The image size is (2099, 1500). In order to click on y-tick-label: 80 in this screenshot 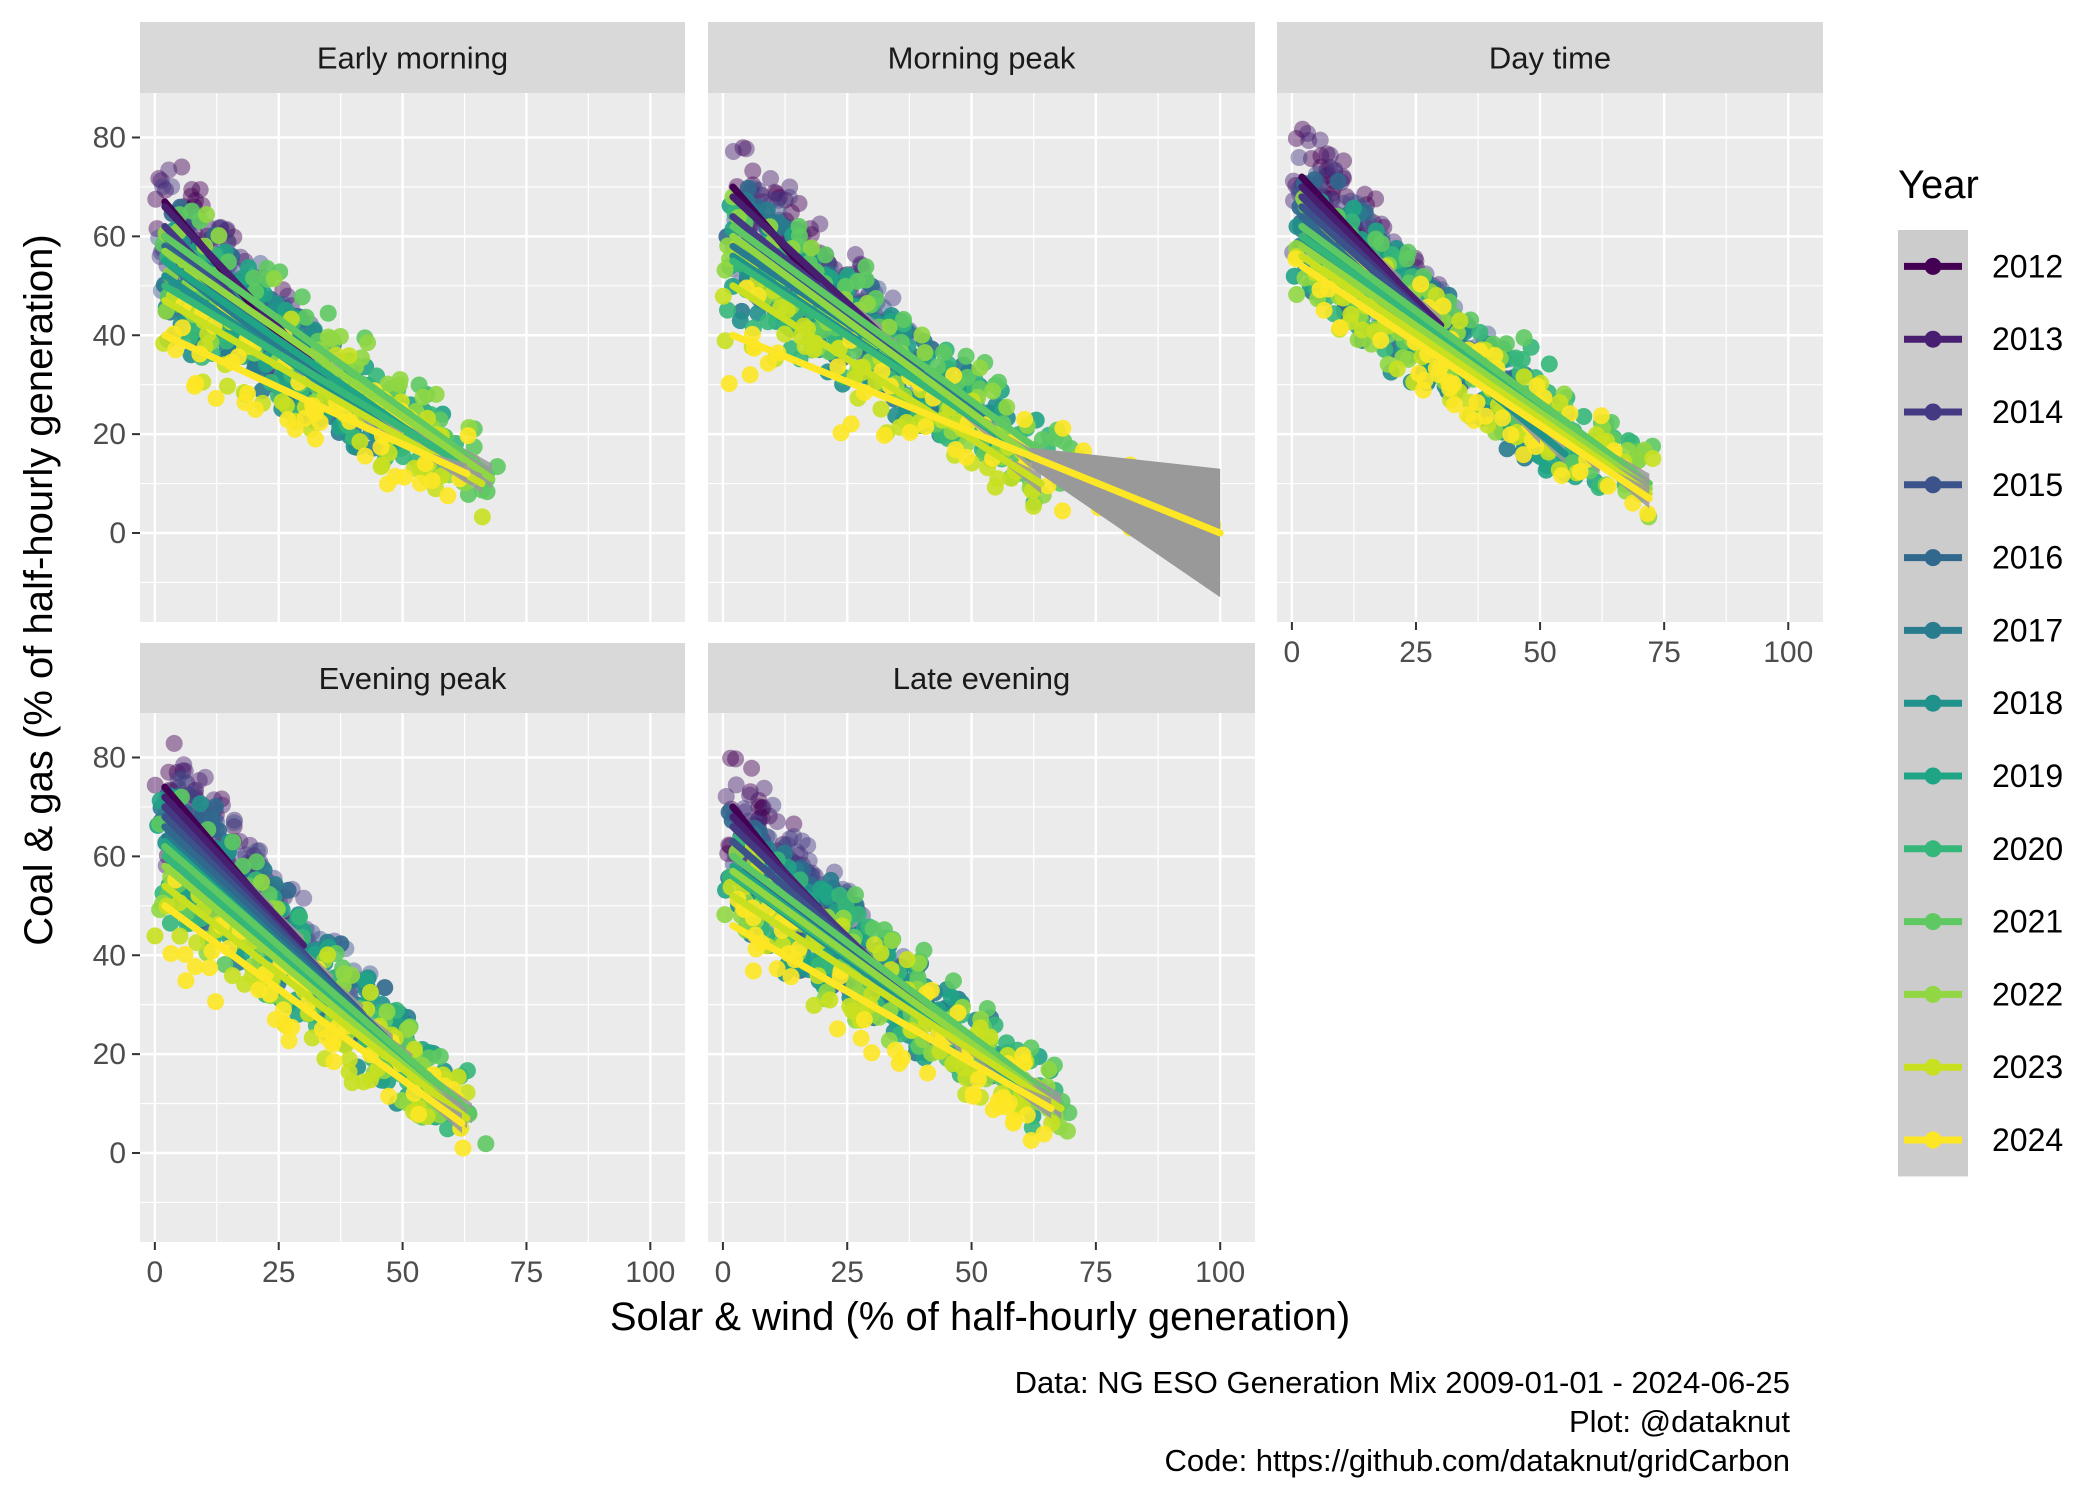, I will do `click(109, 757)`.